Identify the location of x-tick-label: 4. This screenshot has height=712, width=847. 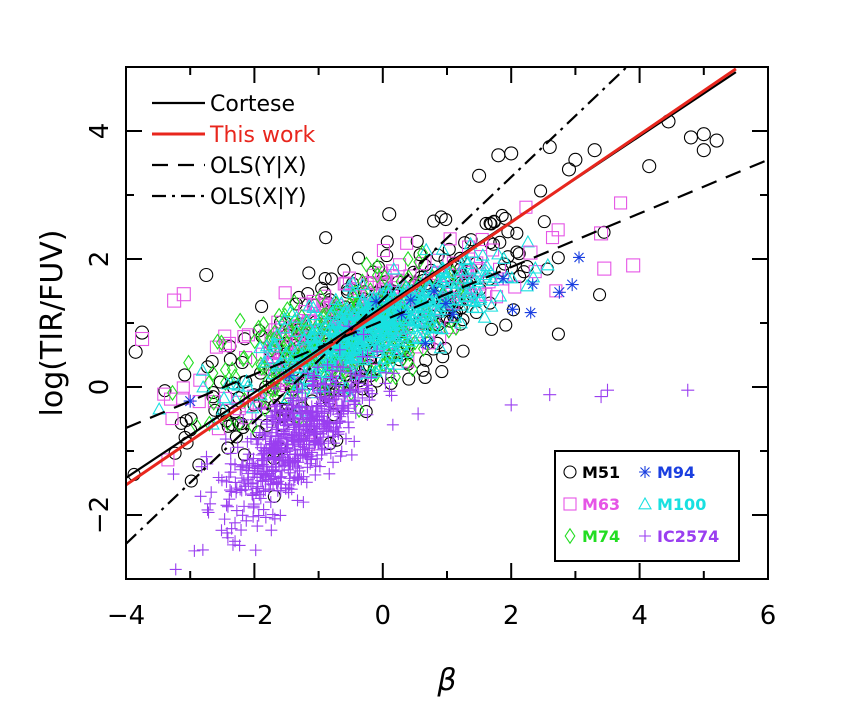
(639, 616).